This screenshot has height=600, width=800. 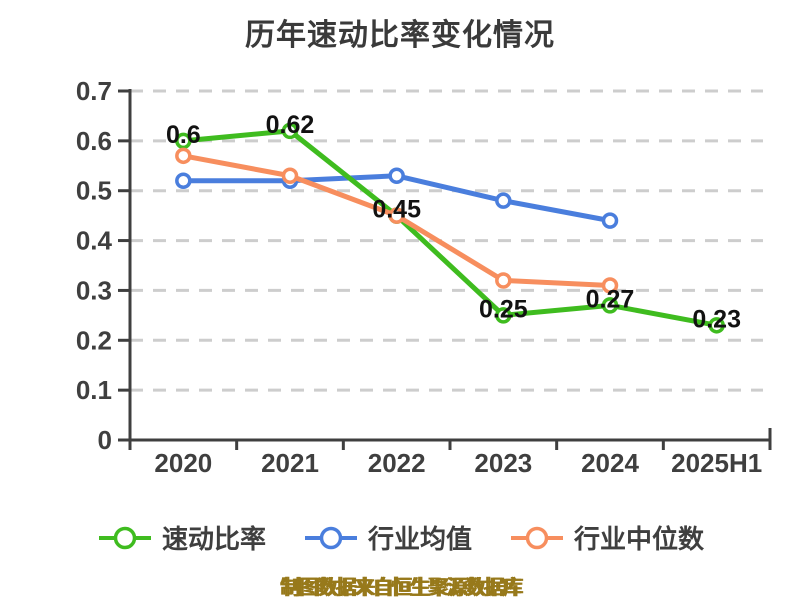 I want to click on data-label: 0.6, so click(x=183, y=135).